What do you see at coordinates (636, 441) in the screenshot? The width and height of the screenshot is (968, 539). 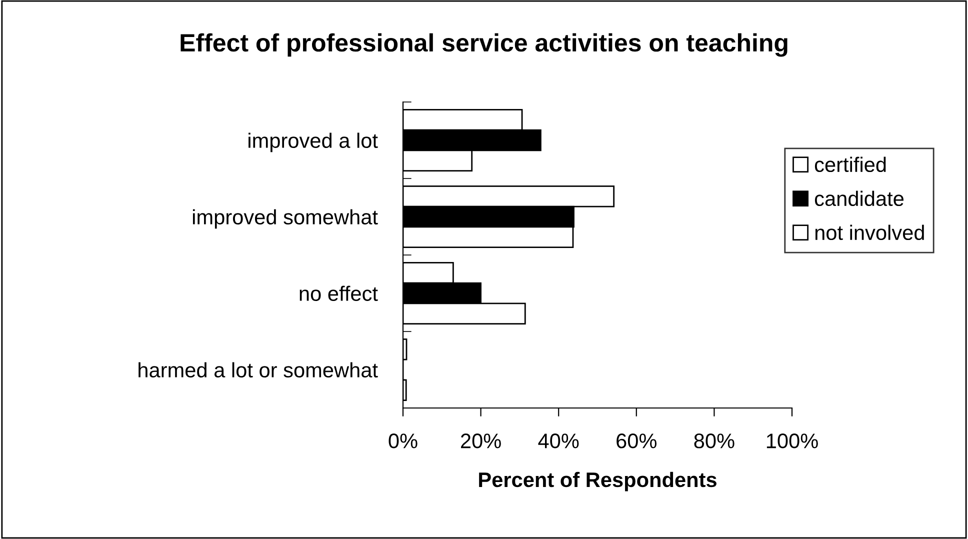 I see `x-tick-label: 60%` at bounding box center [636, 441].